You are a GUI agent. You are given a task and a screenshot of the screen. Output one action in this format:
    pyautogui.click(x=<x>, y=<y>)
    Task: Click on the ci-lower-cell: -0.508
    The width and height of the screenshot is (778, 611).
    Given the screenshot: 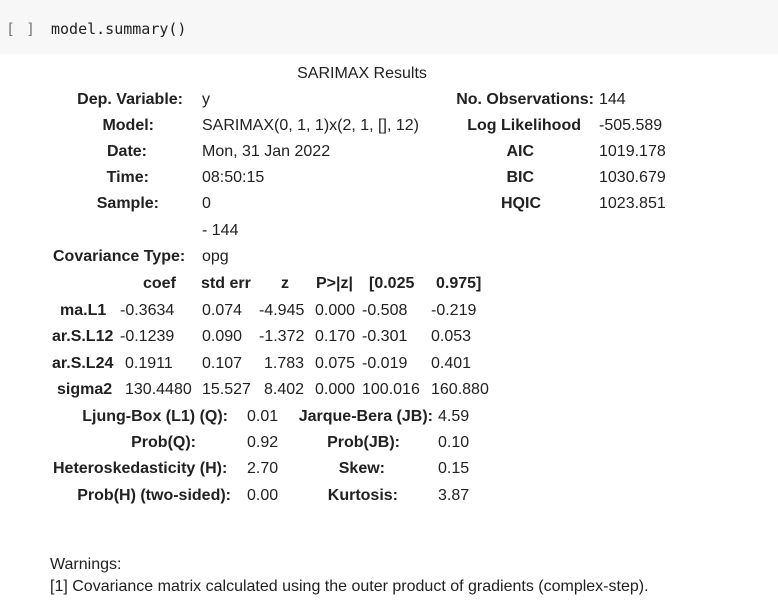 What is the action you would take?
    pyautogui.click(x=385, y=310)
    